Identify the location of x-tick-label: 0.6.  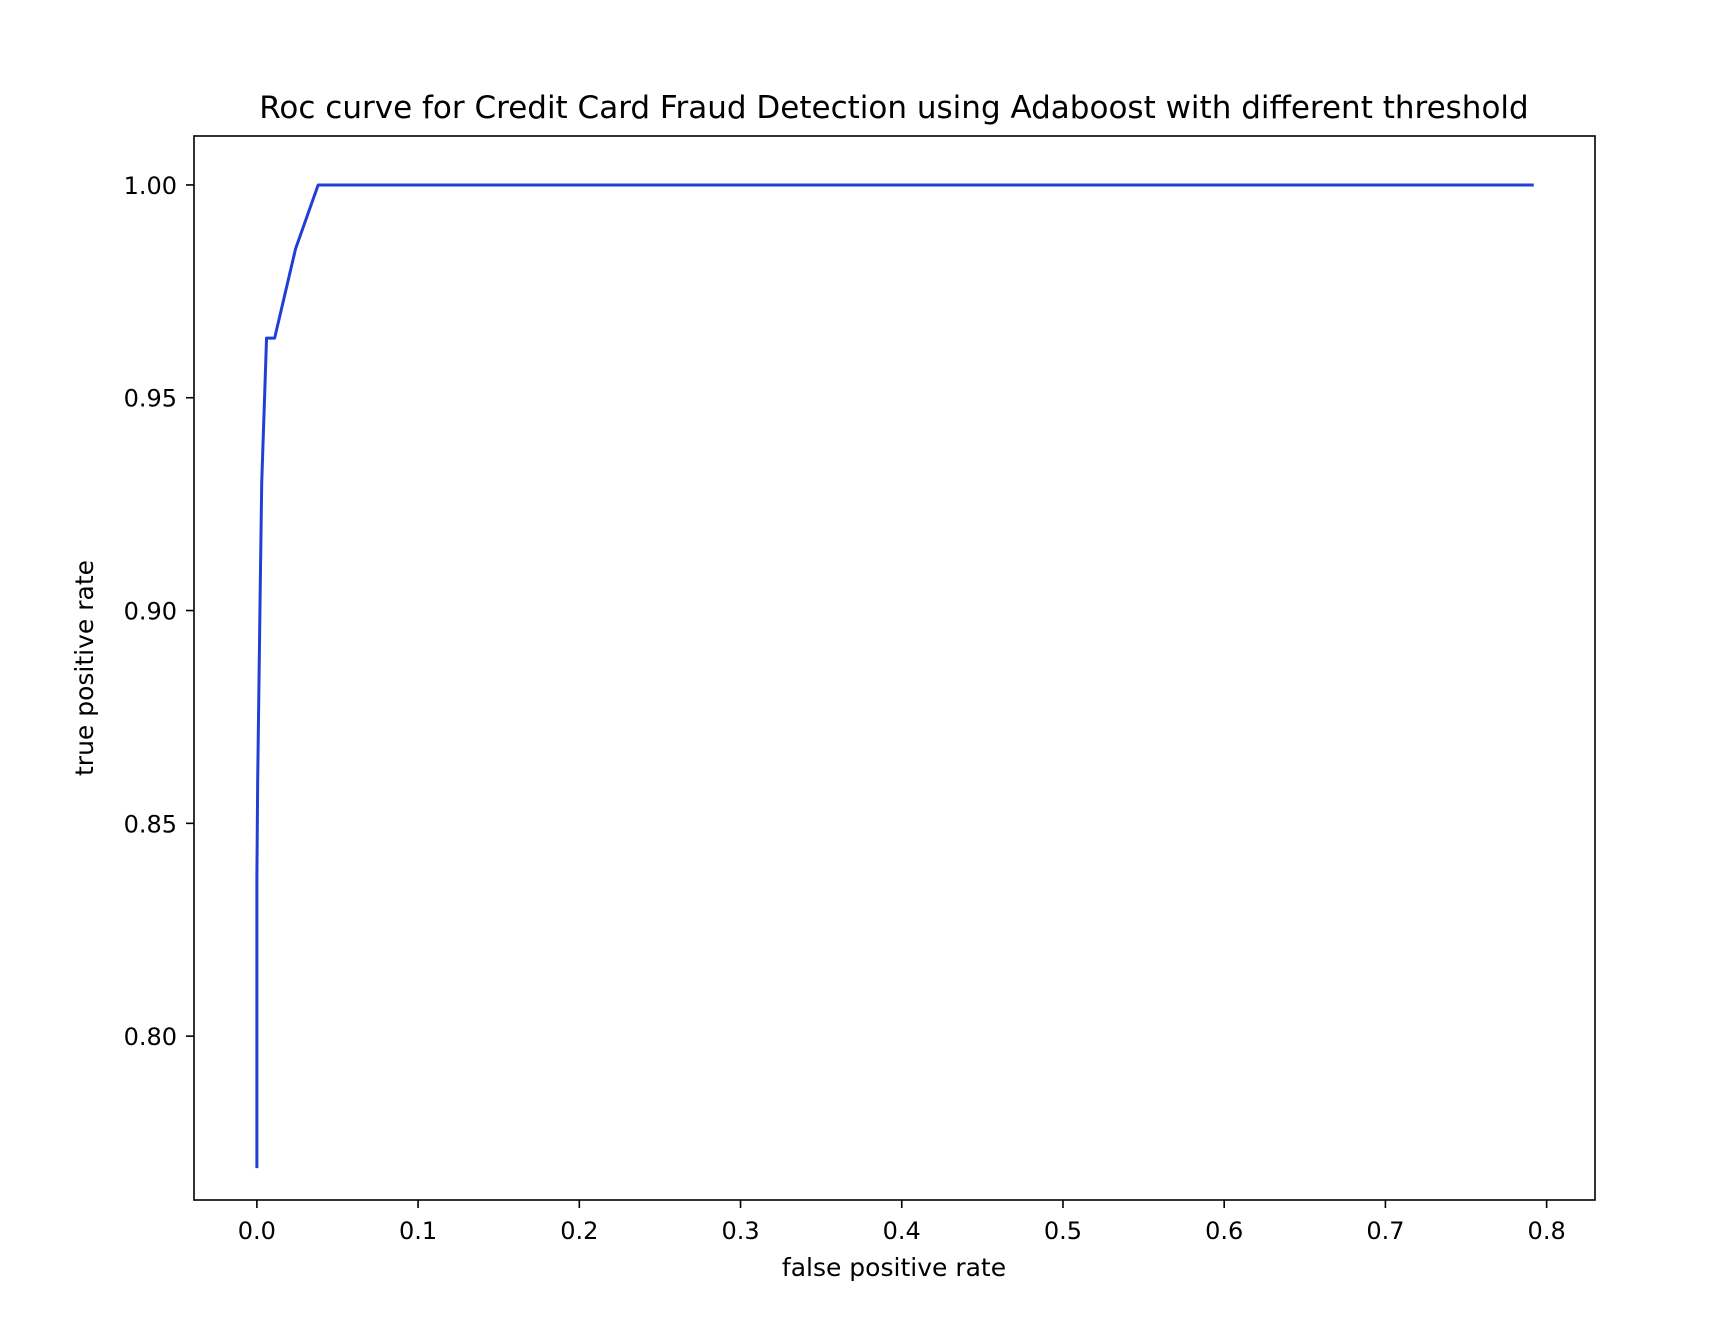
(1224, 1231).